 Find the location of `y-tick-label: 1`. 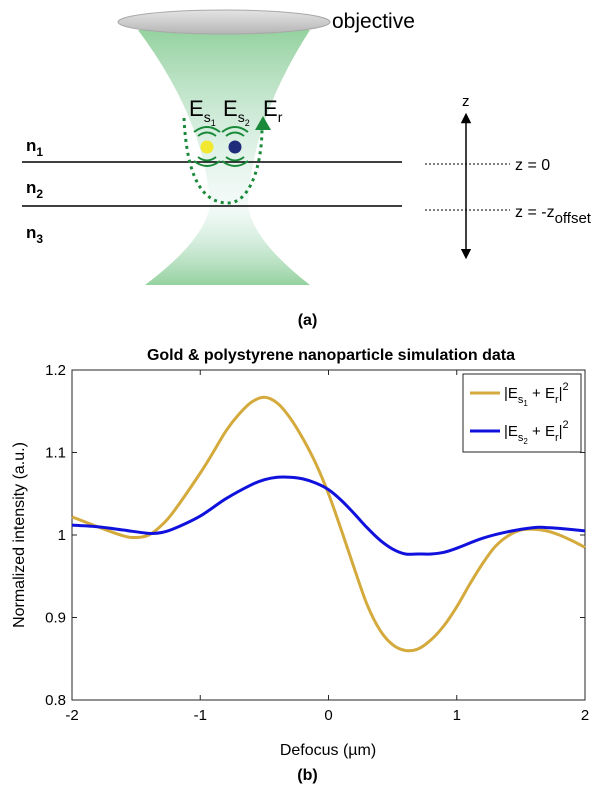

y-tick-label: 1 is located at coordinates (62, 535).